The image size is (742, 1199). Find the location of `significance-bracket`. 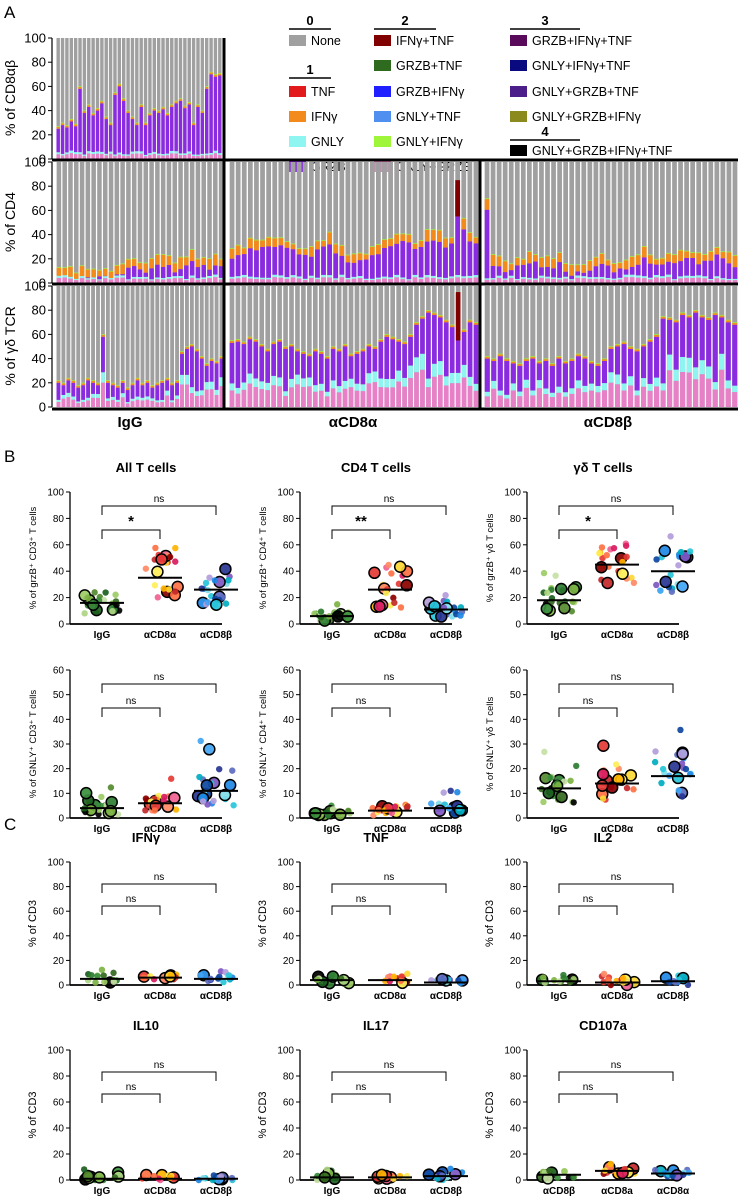

significance-bracket is located at coordinates (588, 712).